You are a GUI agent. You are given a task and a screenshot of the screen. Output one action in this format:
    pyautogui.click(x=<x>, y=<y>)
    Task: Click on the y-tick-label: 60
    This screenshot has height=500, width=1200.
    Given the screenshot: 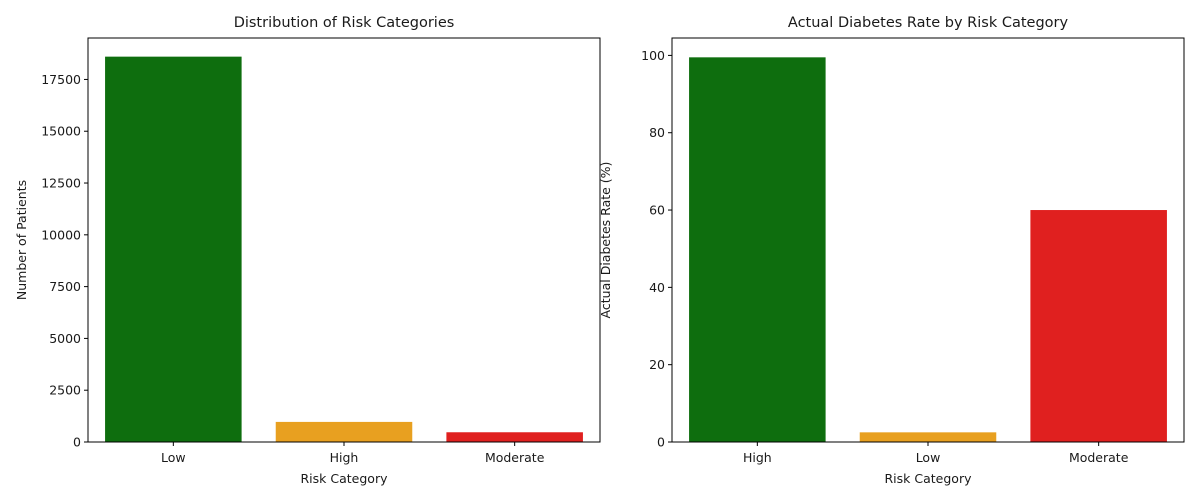 What is the action you would take?
    pyautogui.click(x=657, y=210)
    